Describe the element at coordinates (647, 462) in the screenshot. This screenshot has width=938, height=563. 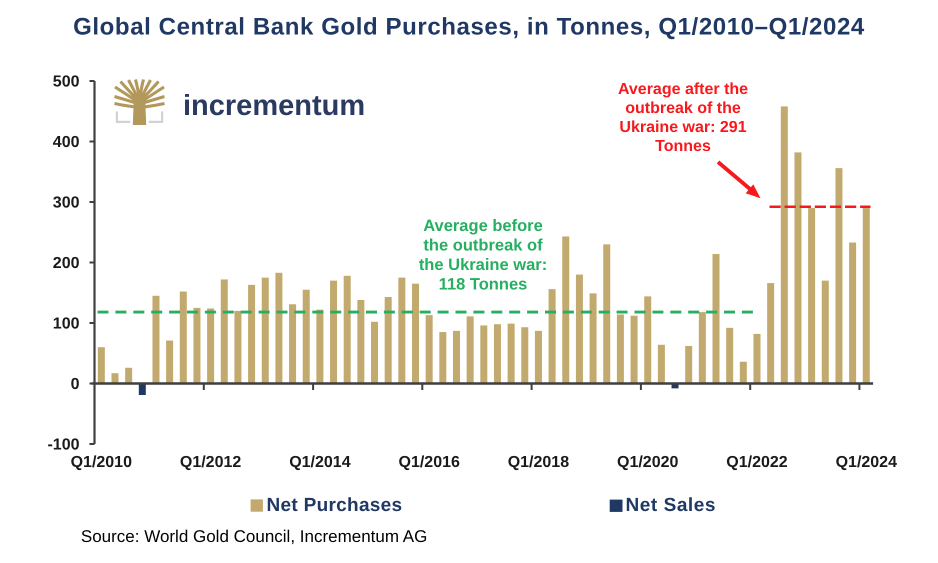
I see `svg-text: Q1/2020` at that location.